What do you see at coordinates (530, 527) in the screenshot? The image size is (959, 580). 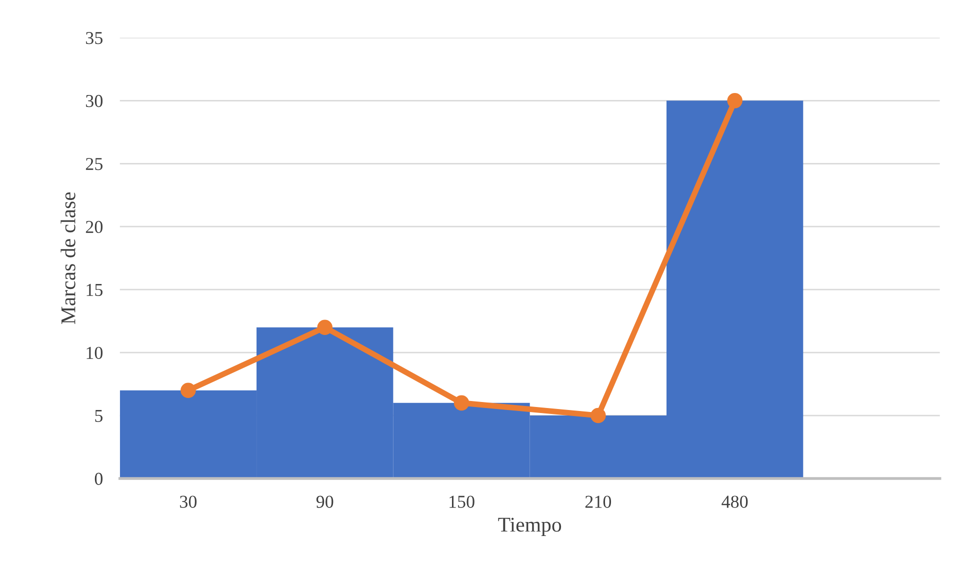 I see `x-axis-title: Tiempo` at bounding box center [530, 527].